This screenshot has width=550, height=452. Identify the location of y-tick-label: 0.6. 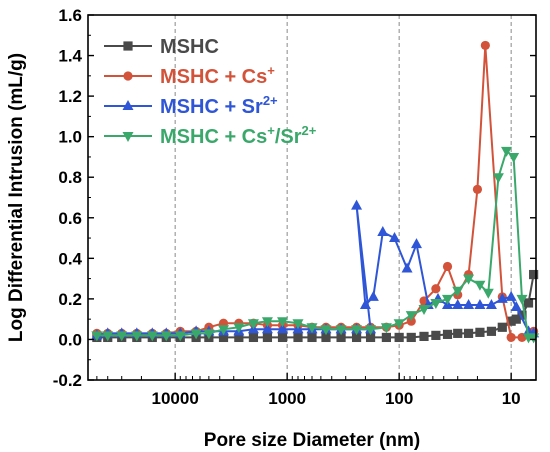
(70, 218).